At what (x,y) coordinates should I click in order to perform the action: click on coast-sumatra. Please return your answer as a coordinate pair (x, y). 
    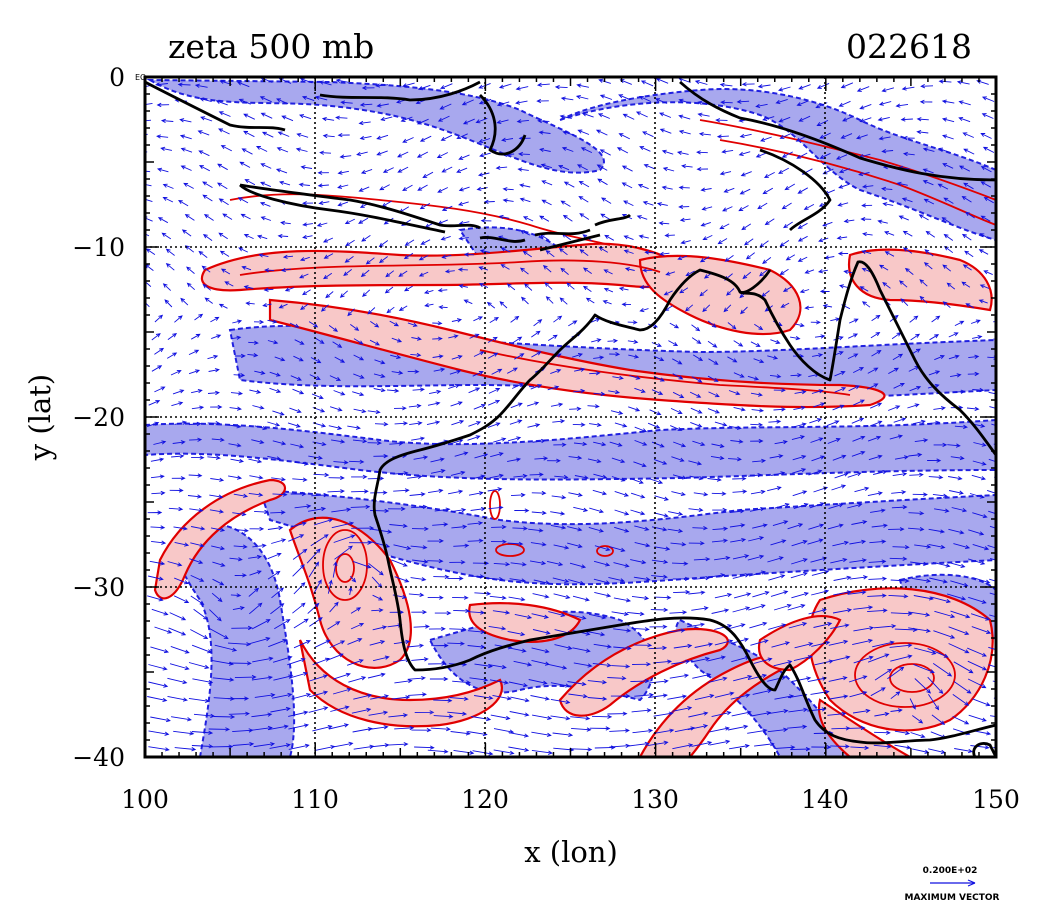
    Looking at the image, I should click on (215, 106).